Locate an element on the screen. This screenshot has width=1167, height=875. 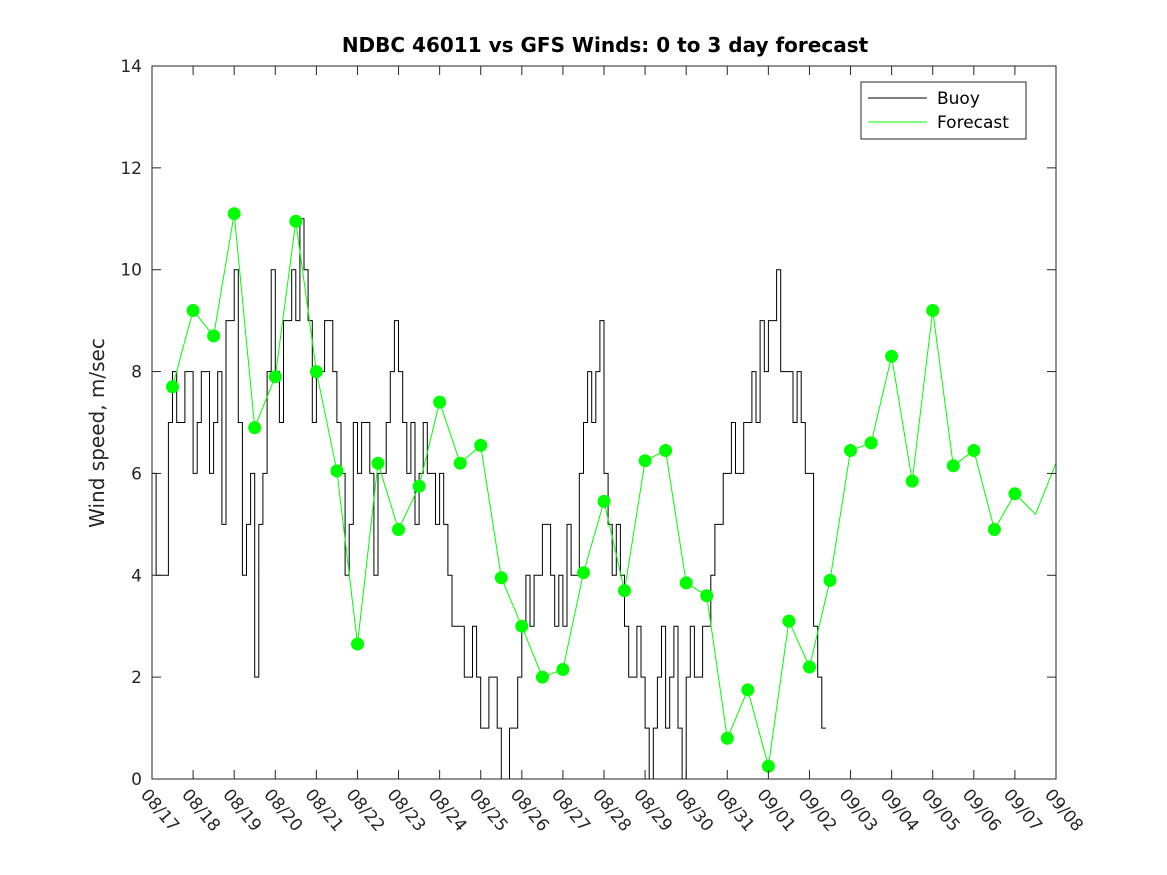
legend: Buoy Forecast is located at coordinates (943, 110).